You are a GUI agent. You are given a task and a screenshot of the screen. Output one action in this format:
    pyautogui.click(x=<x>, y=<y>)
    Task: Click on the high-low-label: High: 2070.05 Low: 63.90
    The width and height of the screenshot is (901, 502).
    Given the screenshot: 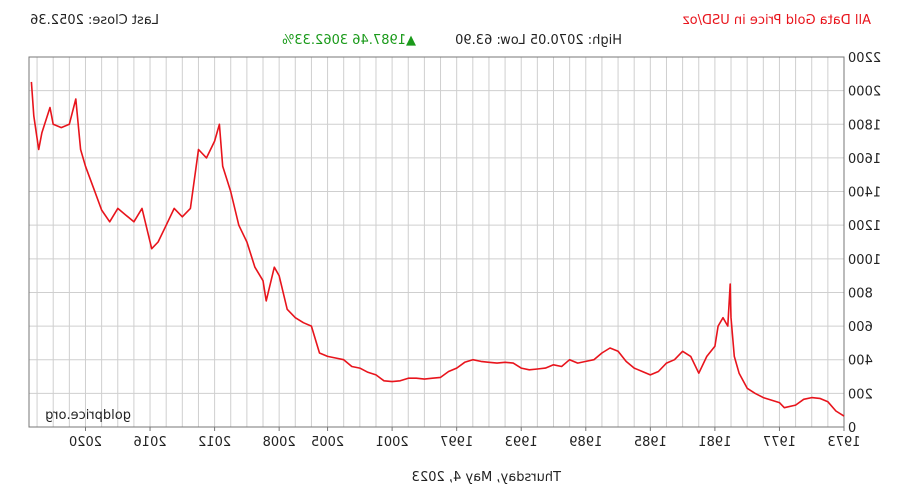 What is the action you would take?
    pyautogui.click(x=538, y=40)
    